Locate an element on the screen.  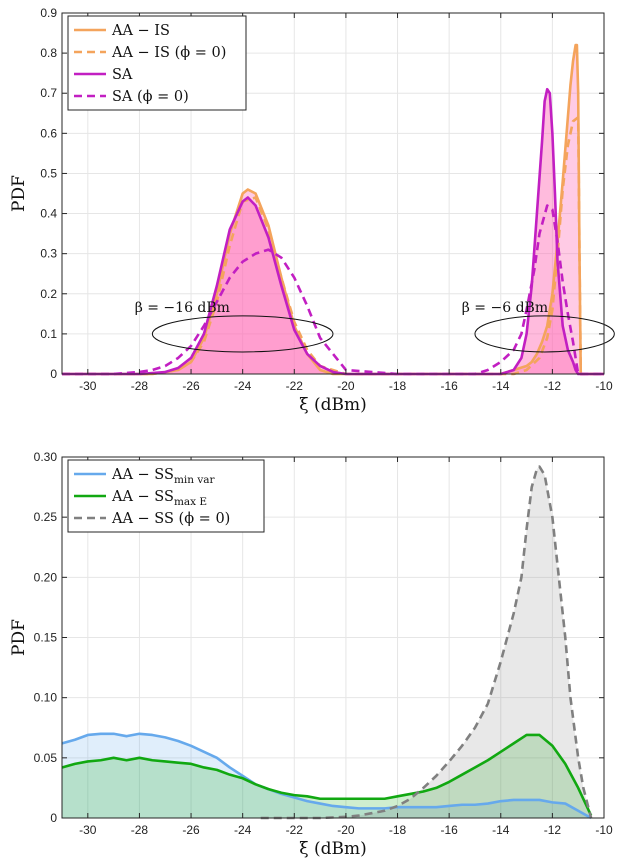
y-tick-label: 0.5 is located at coordinates (48, 173).